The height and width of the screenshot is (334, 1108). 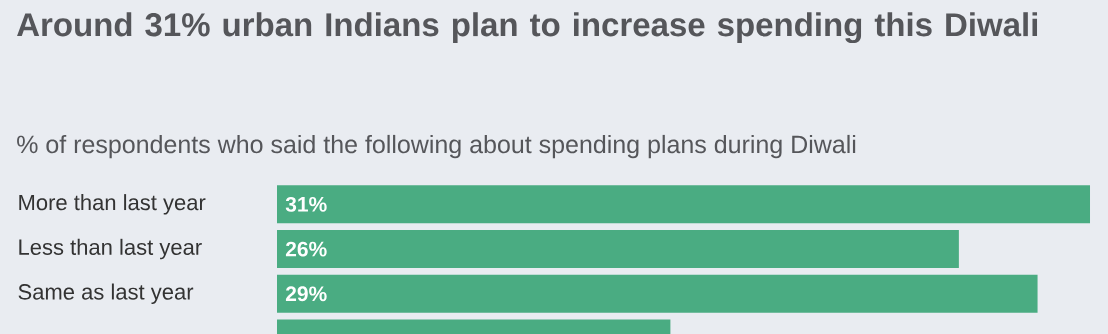 What do you see at coordinates (436, 146) in the screenshot?
I see `chart-subtitle: % of respondents who said the following about spending plans during Diwali` at bounding box center [436, 146].